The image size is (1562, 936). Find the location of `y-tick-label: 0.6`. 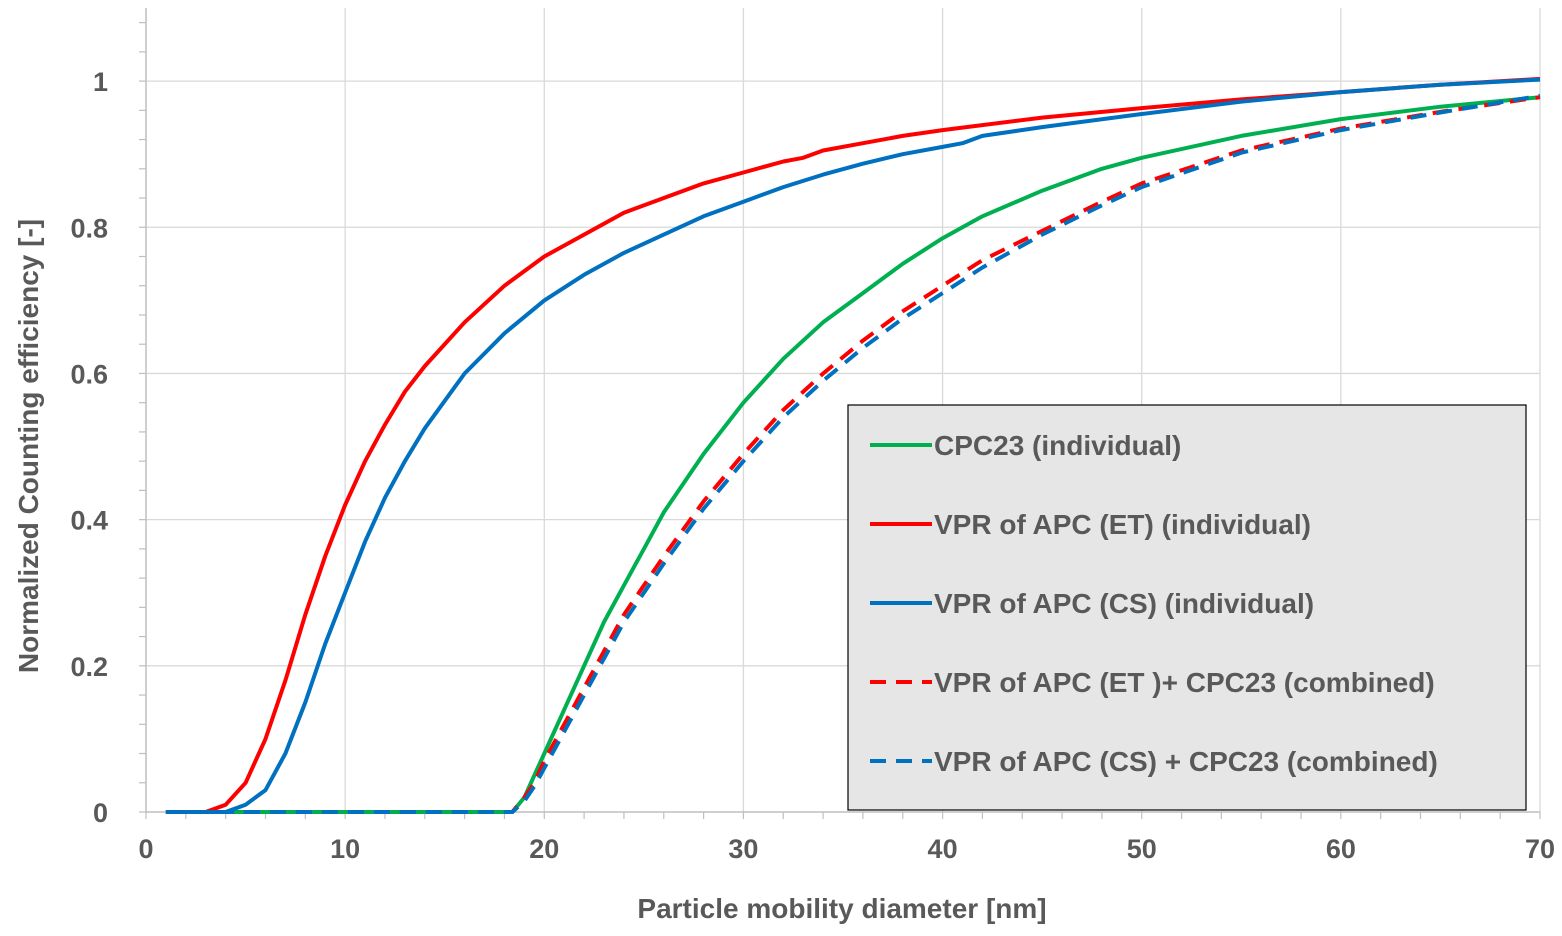

y-tick-label: 0.6 is located at coordinates (89, 374).